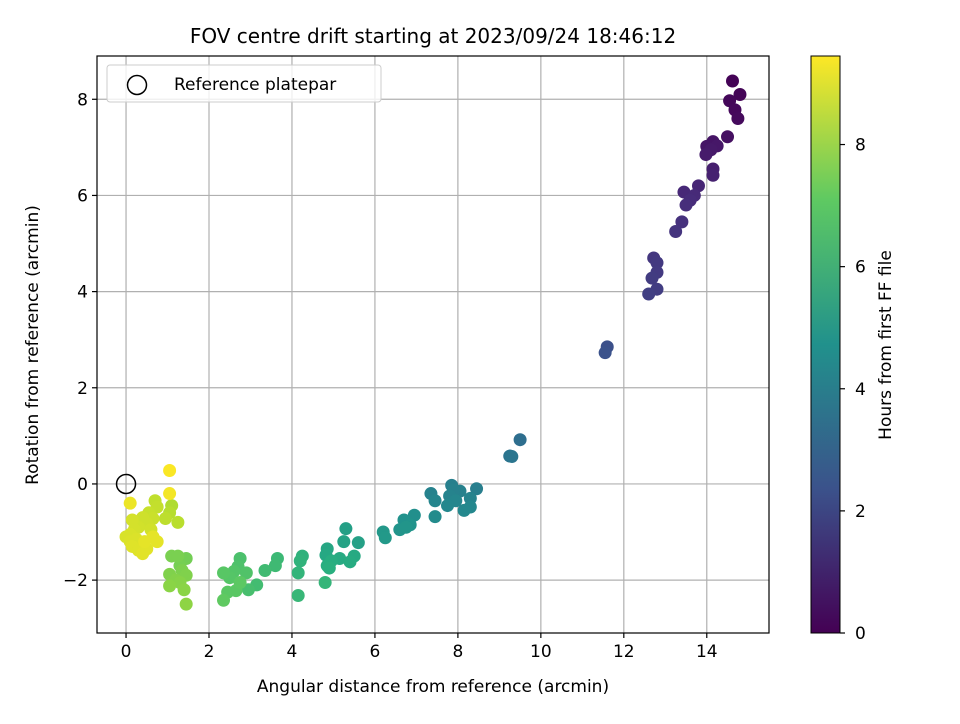  I want to click on y-tick-label: 6, so click(82, 196).